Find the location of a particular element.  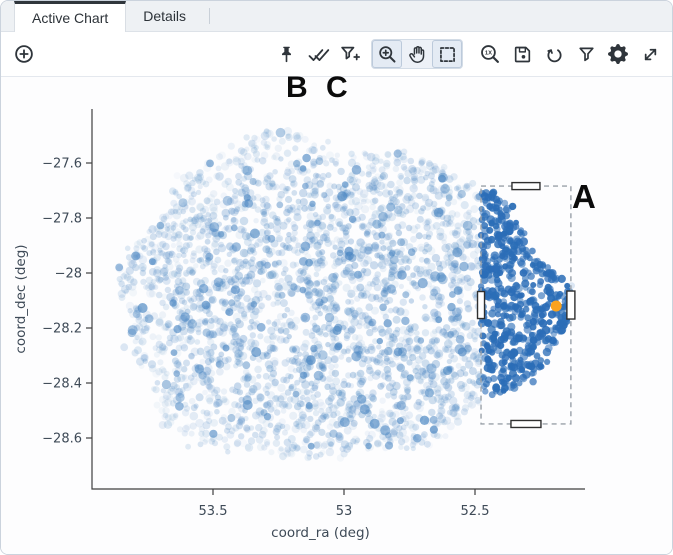

settings-button is located at coordinates (618, 54).